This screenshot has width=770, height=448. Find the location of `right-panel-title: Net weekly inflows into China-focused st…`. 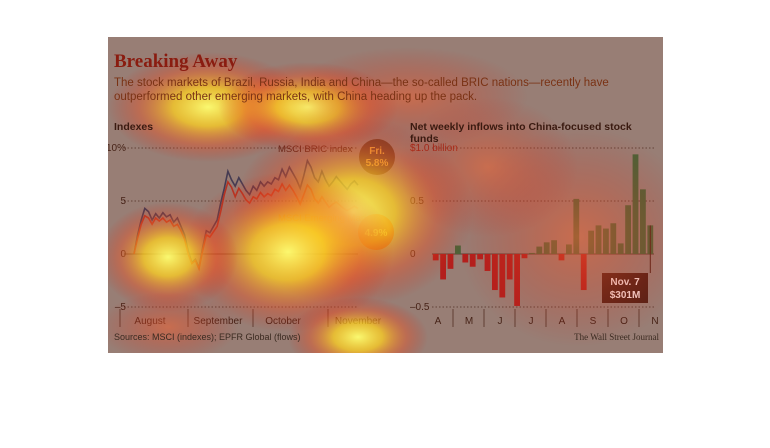

right-panel-title: Net weekly inflows into China-focused st… is located at coordinates (521, 133).